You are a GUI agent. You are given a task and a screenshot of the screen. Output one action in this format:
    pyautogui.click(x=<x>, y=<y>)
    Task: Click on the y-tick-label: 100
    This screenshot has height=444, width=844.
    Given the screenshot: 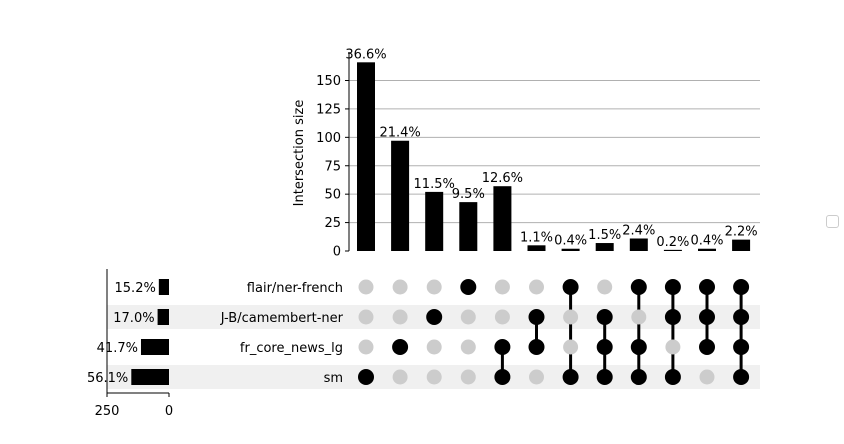 What is the action you would take?
    pyautogui.click(x=328, y=138)
    